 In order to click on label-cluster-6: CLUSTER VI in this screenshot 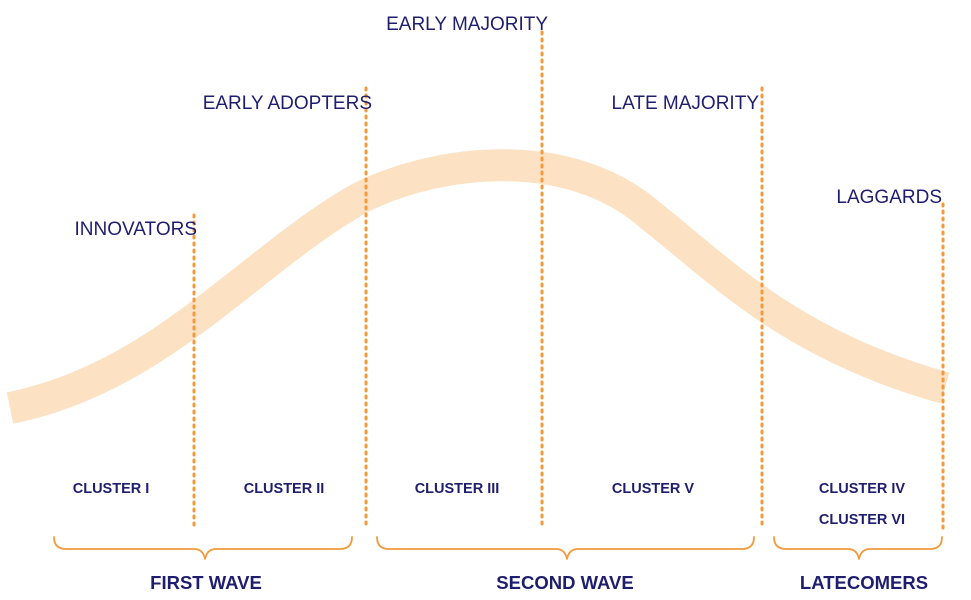, I will do `click(862, 520)`.